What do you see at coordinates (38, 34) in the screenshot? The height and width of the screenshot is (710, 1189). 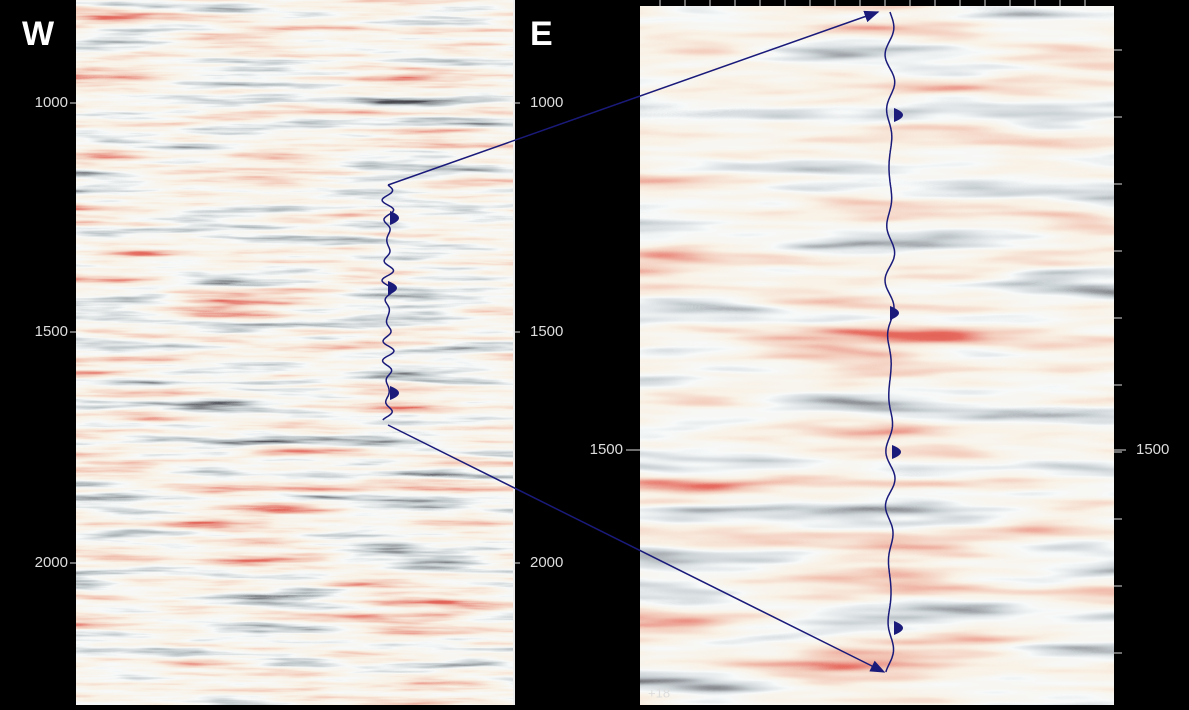 I see `west-label: W` at bounding box center [38, 34].